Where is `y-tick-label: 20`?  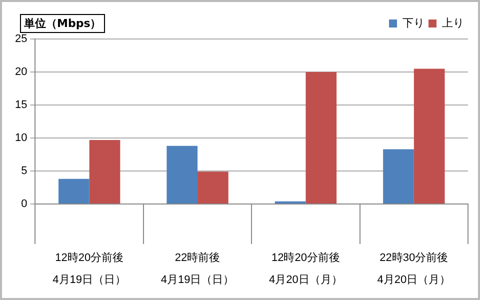 y-tick-label: 20 is located at coordinates (21, 72).